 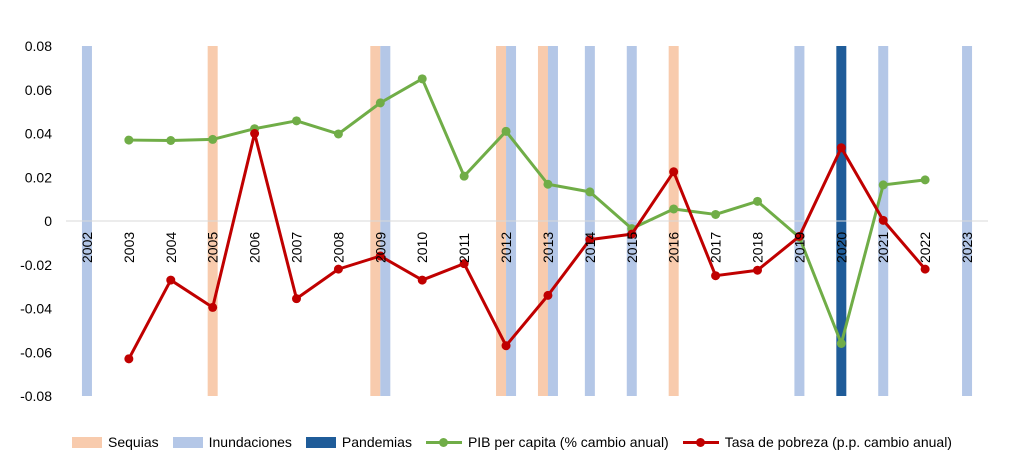 I want to click on y-tick-label: 0, so click(x=48, y=221).